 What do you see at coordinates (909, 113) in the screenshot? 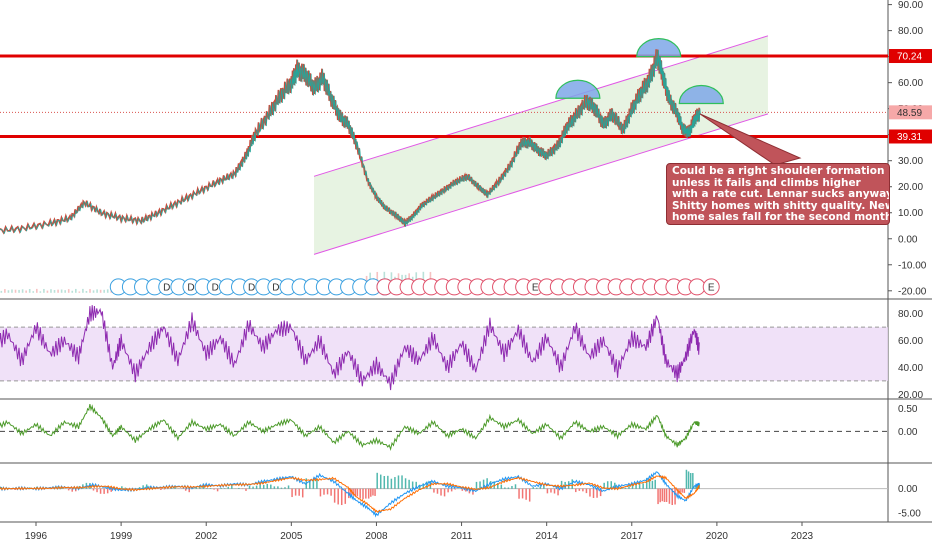
I see `last-price-label: 48.59` at bounding box center [909, 113].